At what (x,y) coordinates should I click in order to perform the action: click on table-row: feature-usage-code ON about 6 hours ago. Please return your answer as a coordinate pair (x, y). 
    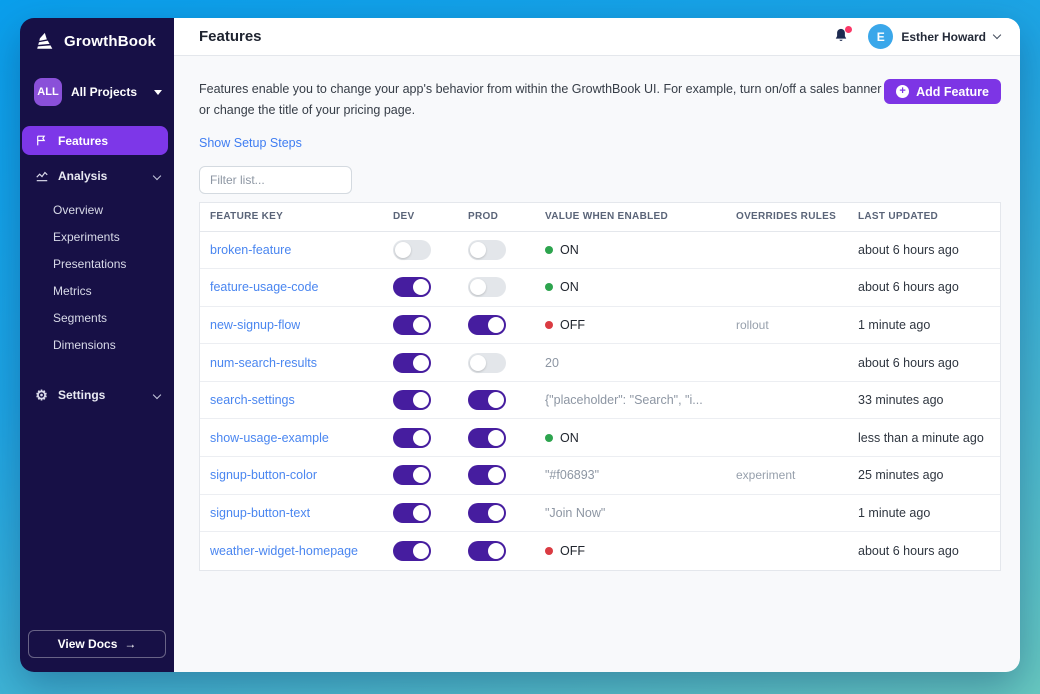
    Looking at the image, I should click on (600, 288).